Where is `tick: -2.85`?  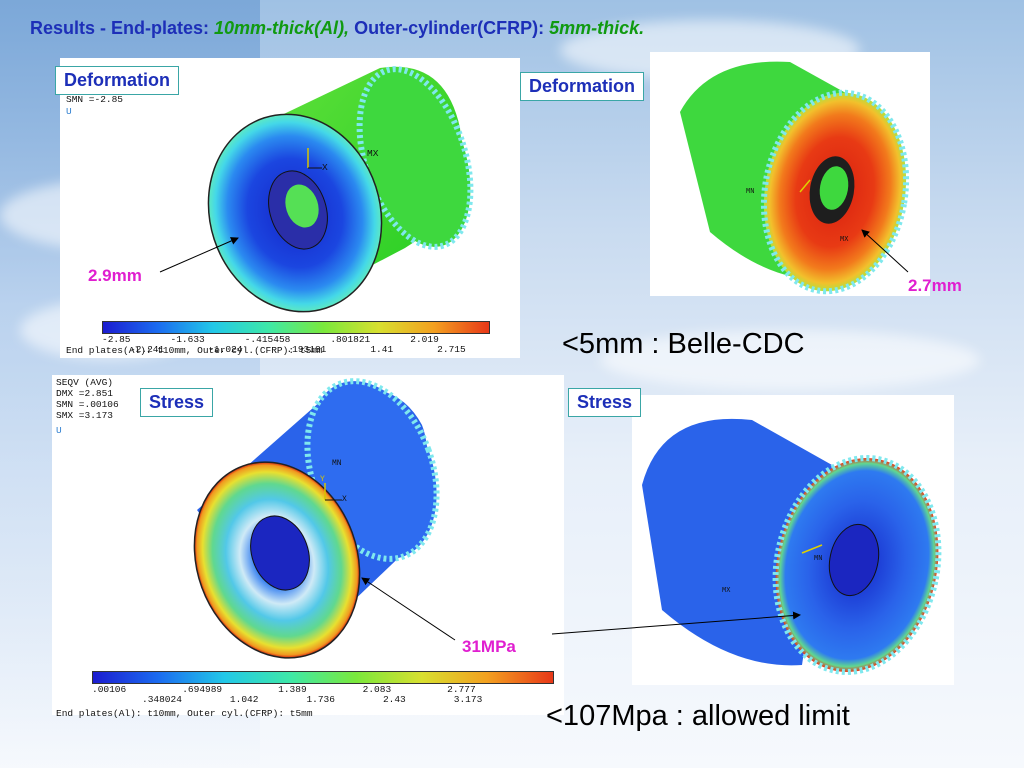 tick: -2.85 is located at coordinates (116, 339).